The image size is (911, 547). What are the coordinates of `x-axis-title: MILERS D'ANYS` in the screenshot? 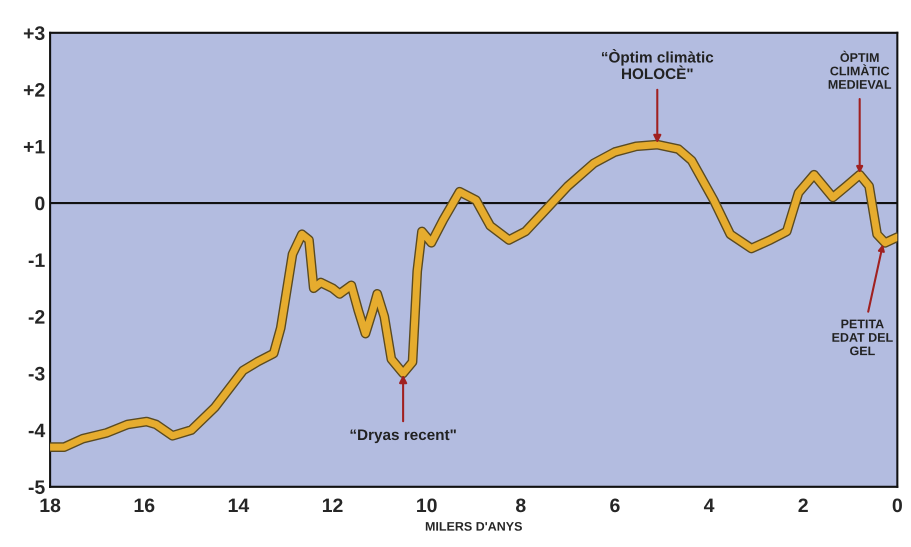 It's located at (474, 526).